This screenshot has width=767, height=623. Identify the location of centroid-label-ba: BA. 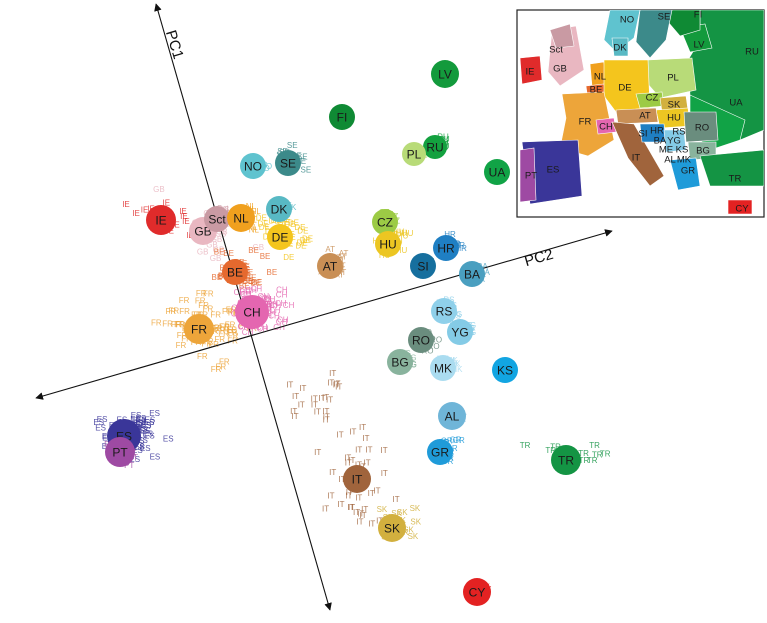
(472, 275).